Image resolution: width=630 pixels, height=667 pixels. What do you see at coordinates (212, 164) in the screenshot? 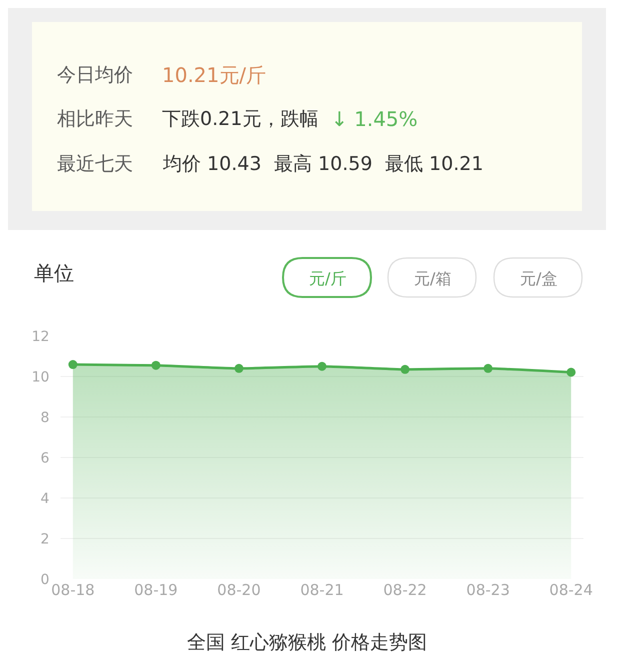
I see `text: 均价 10.43` at bounding box center [212, 164].